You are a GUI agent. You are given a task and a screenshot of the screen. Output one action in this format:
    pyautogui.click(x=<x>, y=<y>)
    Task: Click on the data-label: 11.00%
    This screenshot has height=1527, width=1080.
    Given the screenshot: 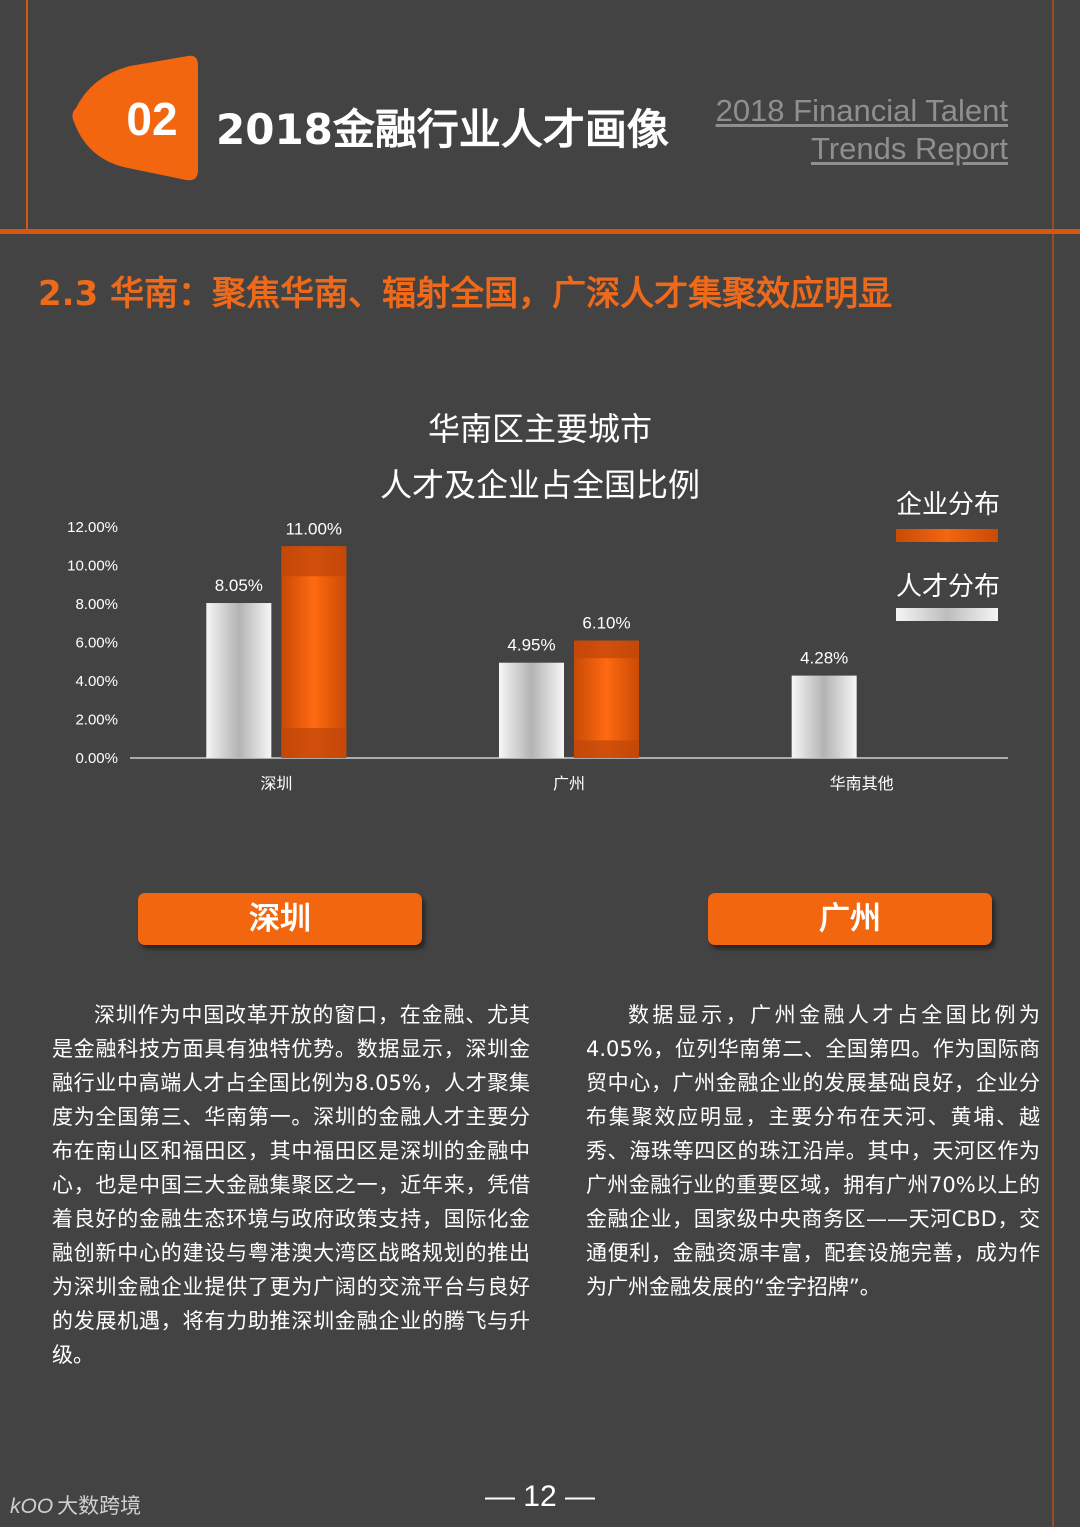 What is the action you would take?
    pyautogui.click(x=314, y=528)
    